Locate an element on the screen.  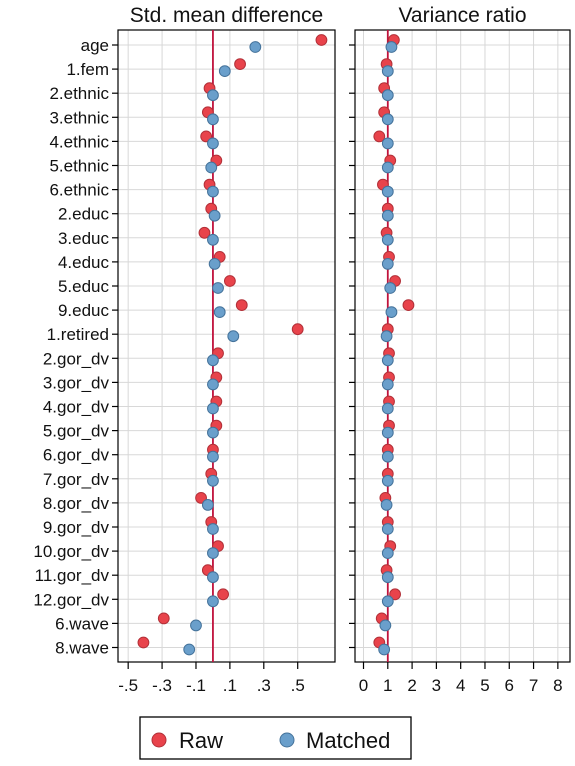
x-tick-label: -.1 is located at coordinates (196, 685).